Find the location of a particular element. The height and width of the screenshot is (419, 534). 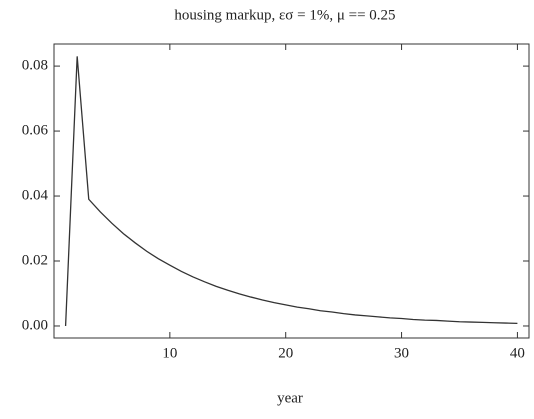

chart-title: housing markup, εσ = 1%, μ == 0.25 is located at coordinates (284, 15).